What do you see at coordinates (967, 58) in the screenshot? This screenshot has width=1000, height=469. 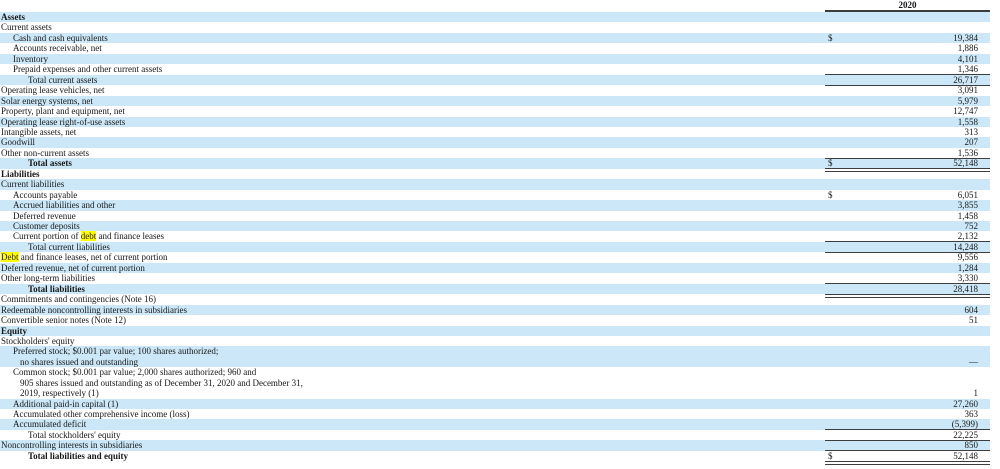 I see `row-value: 4,101` at bounding box center [967, 58].